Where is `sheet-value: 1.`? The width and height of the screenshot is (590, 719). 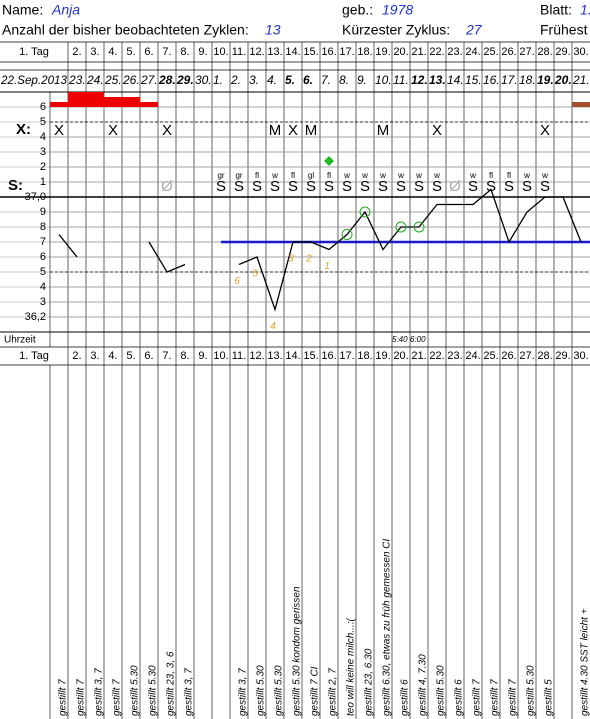
sheet-value: 1. is located at coordinates (585, 10).